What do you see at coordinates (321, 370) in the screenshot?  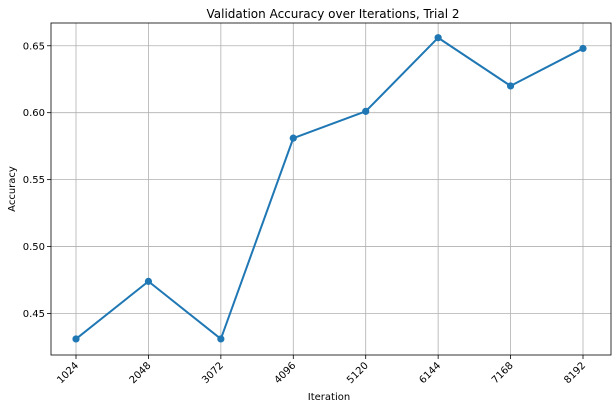 I see `x-axis-ticks: 1024 2048 3072 4096 5120 6144 7168 8192` at bounding box center [321, 370].